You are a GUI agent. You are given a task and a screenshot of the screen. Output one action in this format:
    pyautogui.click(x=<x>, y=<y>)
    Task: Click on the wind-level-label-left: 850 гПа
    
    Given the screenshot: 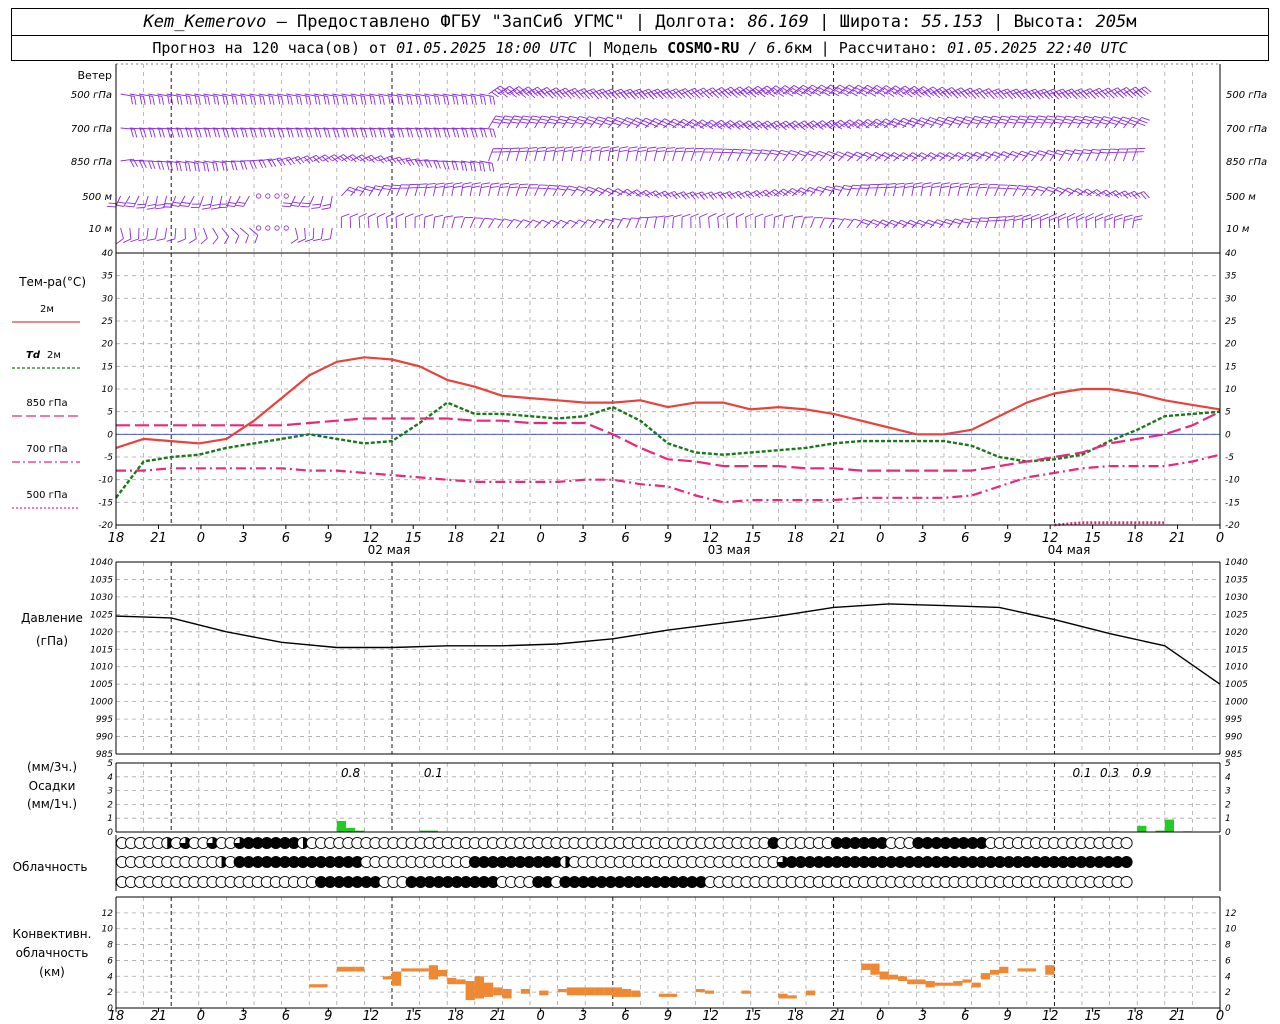 What is the action you would take?
    pyautogui.click(x=91, y=162)
    